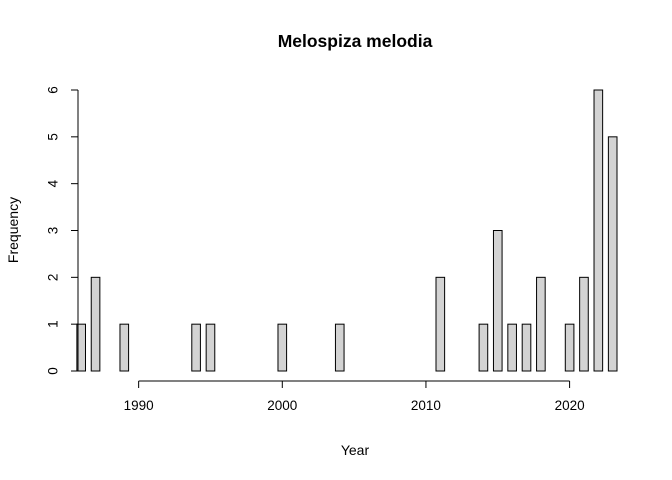 The image size is (672, 480). What do you see at coordinates (355, 41) in the screenshot?
I see `chart-title: Melospiza melodia` at bounding box center [355, 41].